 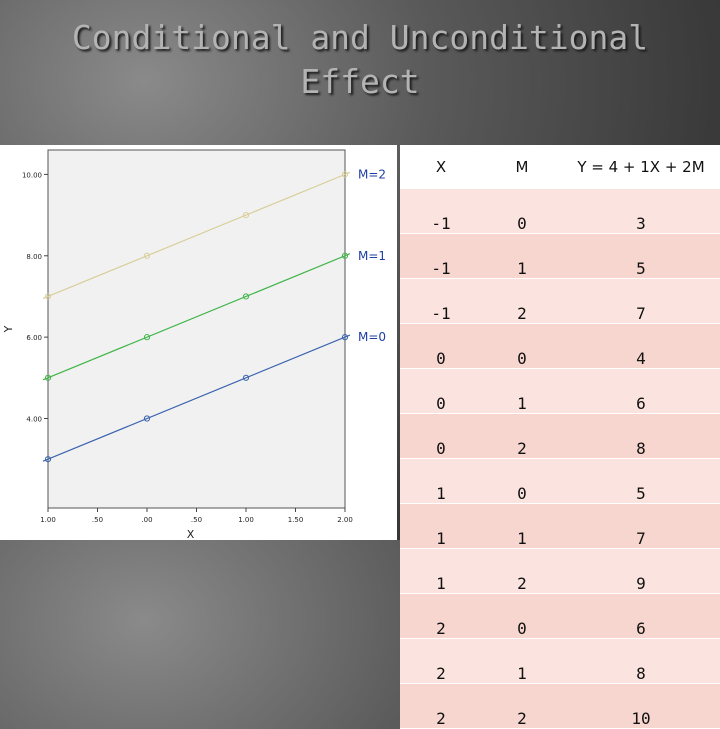 I want to click on cell-y: 10, so click(x=641, y=706).